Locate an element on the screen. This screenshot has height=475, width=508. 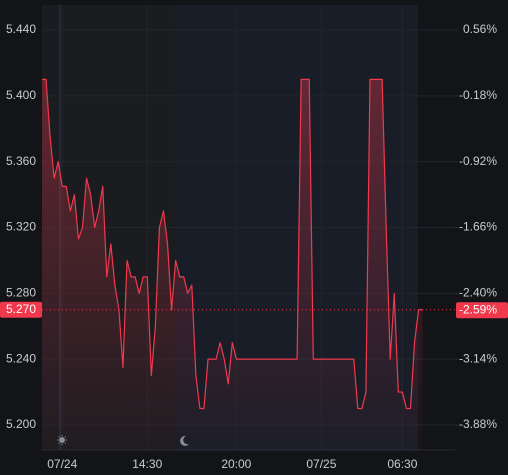
last-price-badge is located at coordinates (21, 309).